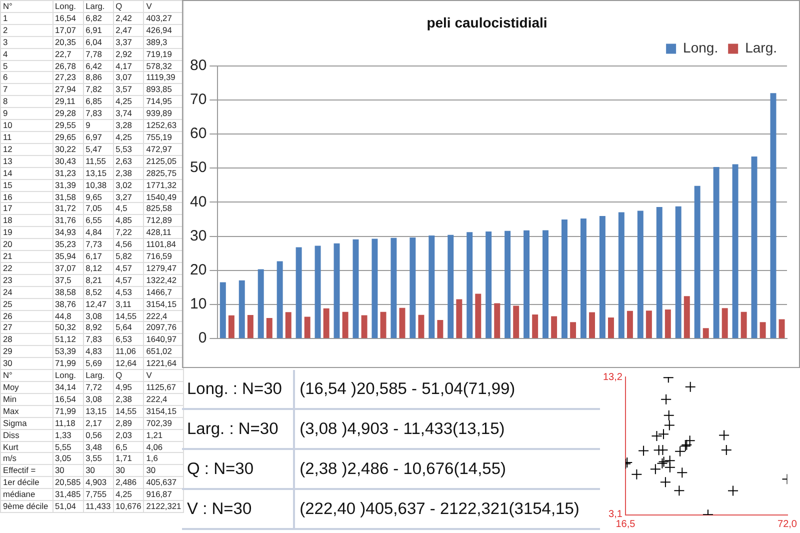 The image size is (800, 533). What do you see at coordinates (198, 235) in the screenshot?
I see `y-tick-label: 30` at bounding box center [198, 235].